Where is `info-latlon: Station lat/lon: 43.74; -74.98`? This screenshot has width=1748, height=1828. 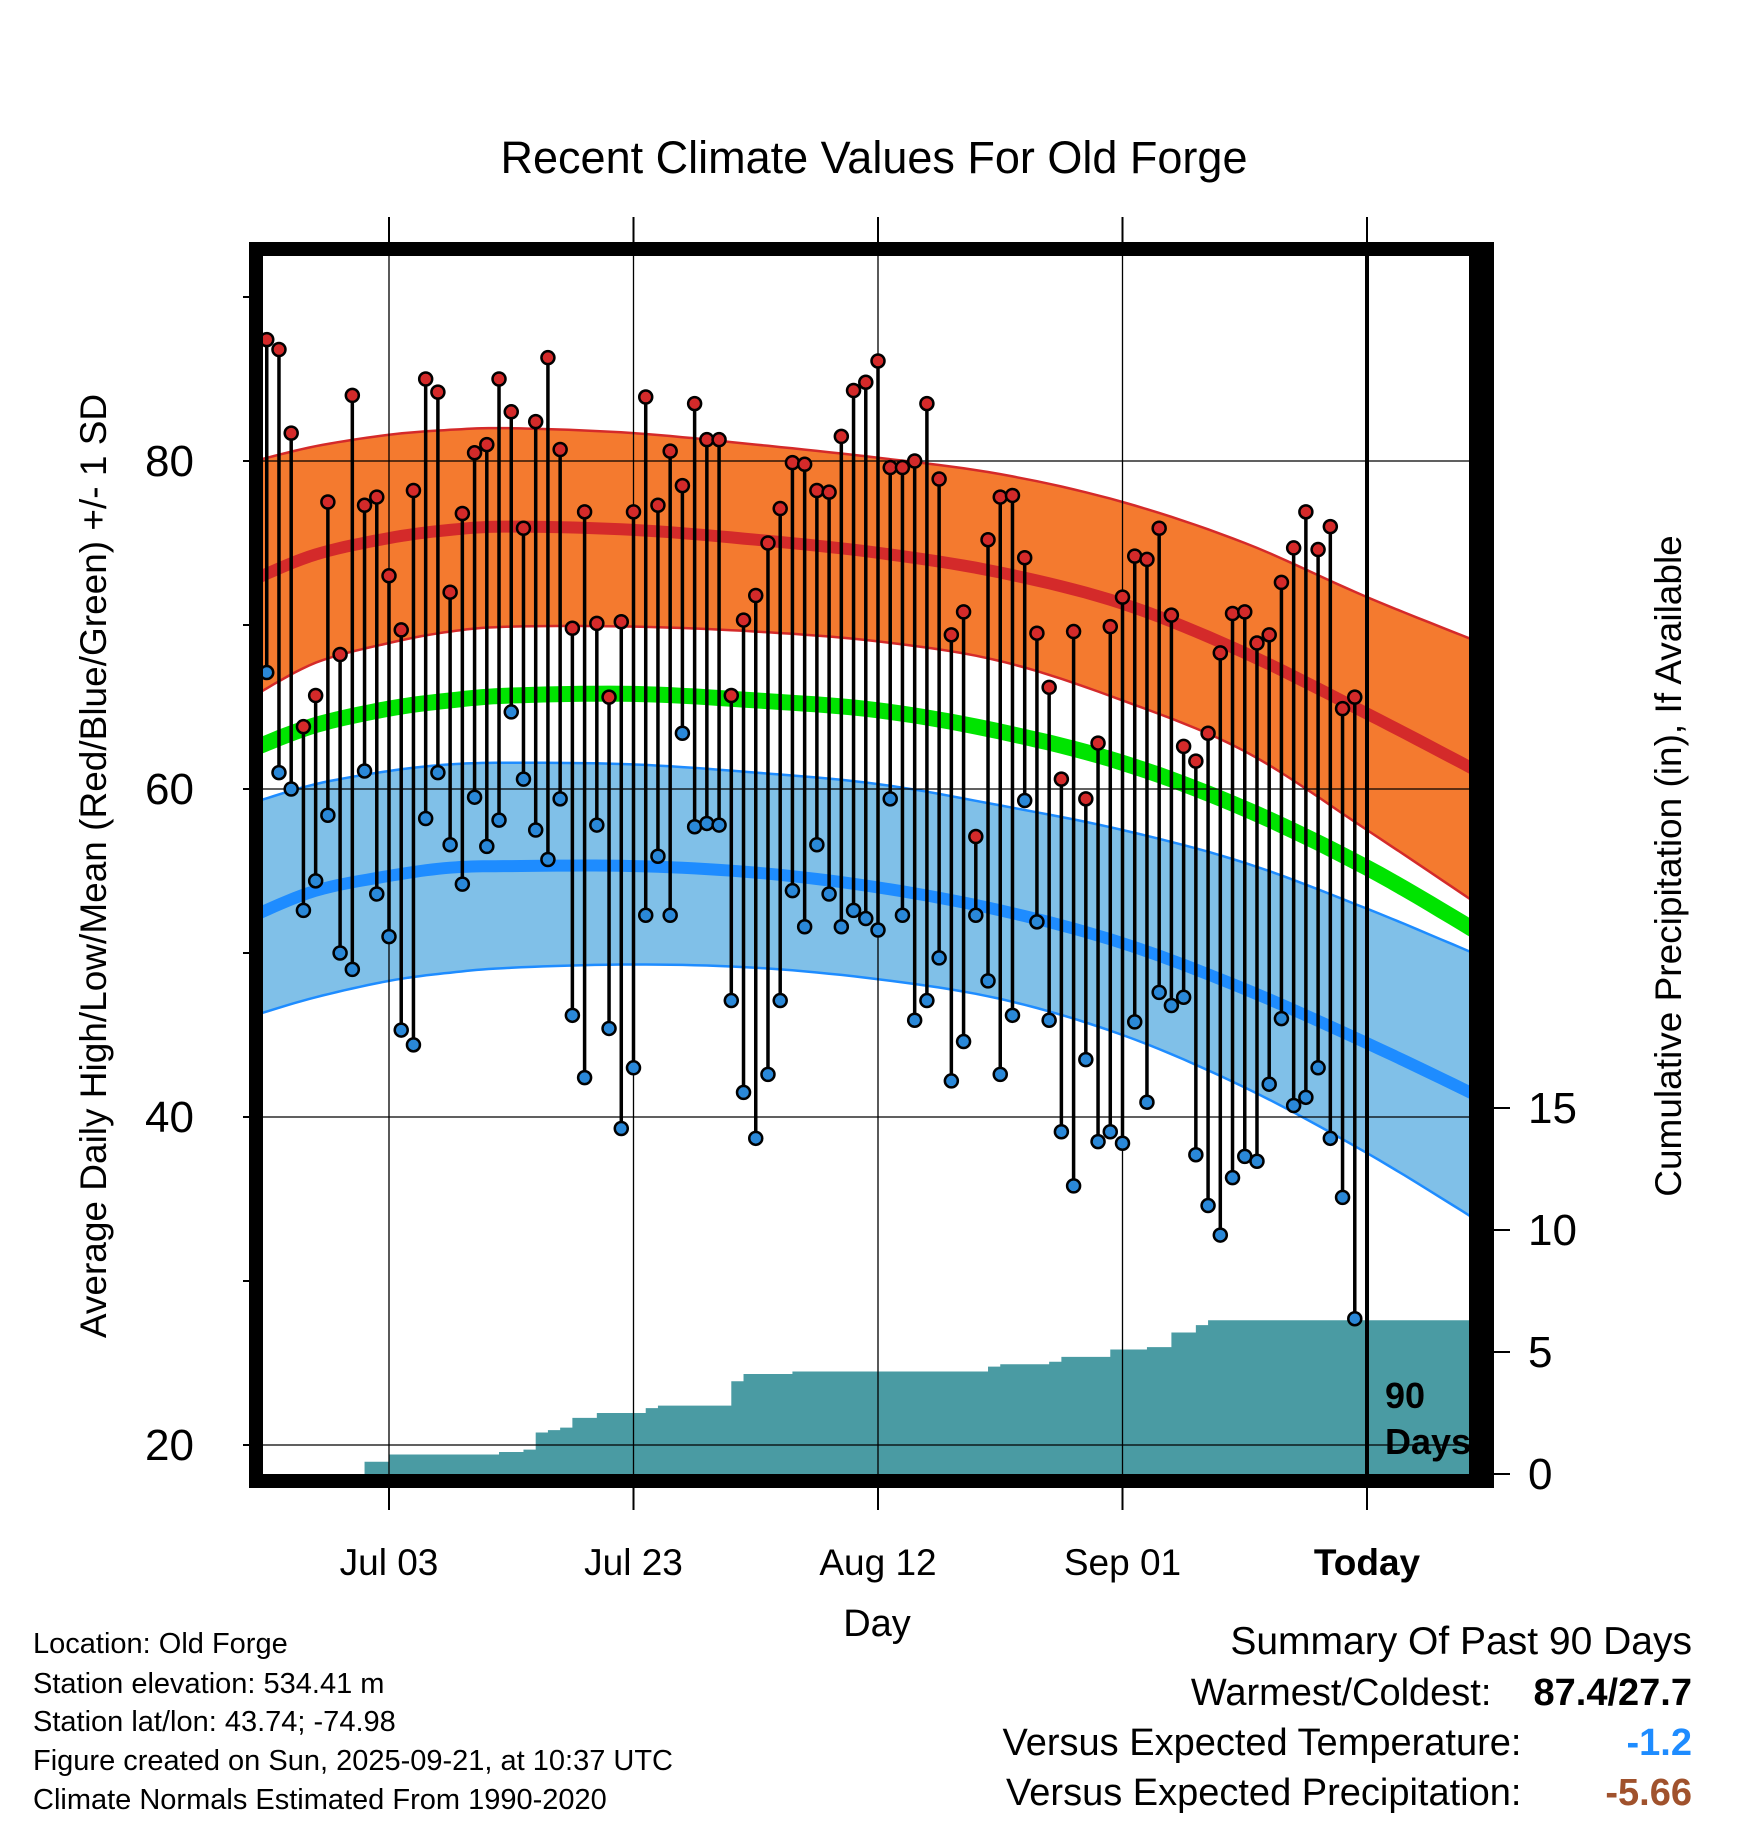 info-latlon: Station lat/lon: 43.74; -74.98 is located at coordinates (214, 1722).